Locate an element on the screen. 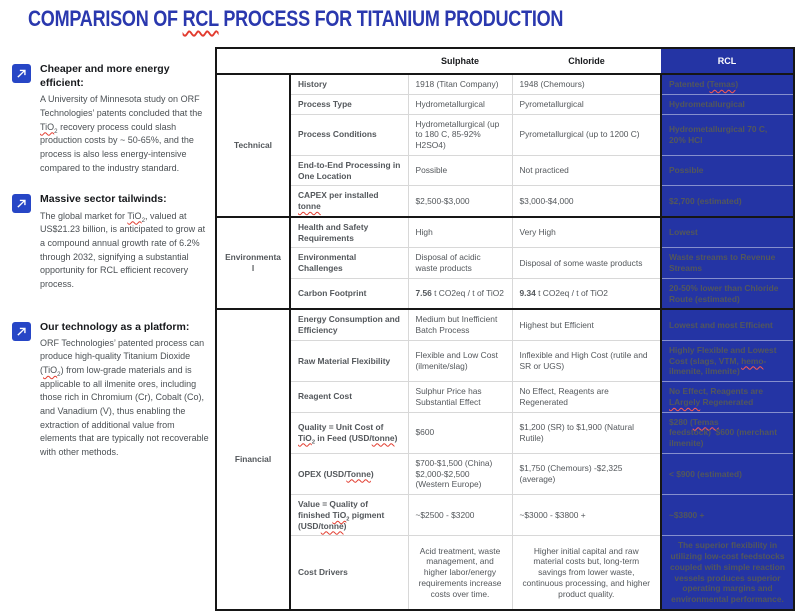 The image size is (805, 611). cell-chloride: 1948 (Chemours) is located at coordinates (587, 83).